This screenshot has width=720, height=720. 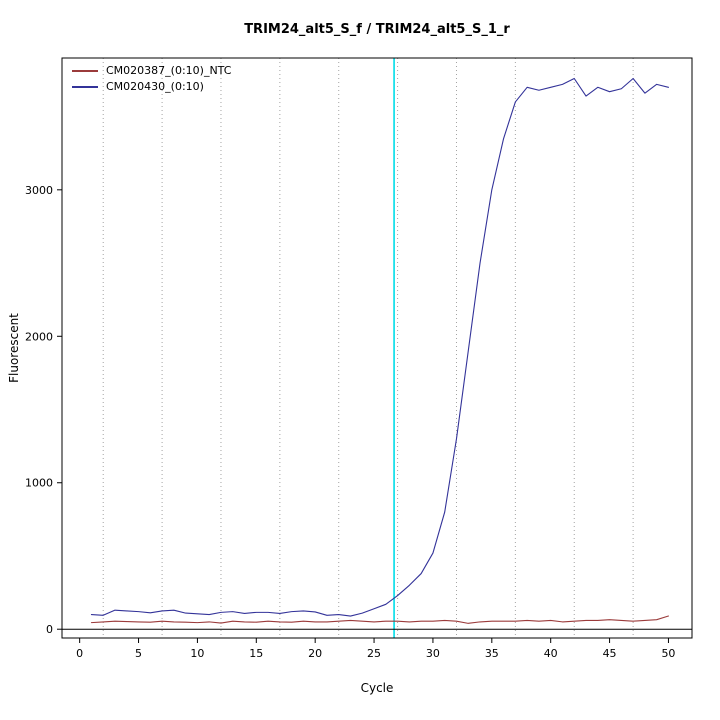 What do you see at coordinates (379, 619) in the screenshot?
I see `series-line` at bounding box center [379, 619].